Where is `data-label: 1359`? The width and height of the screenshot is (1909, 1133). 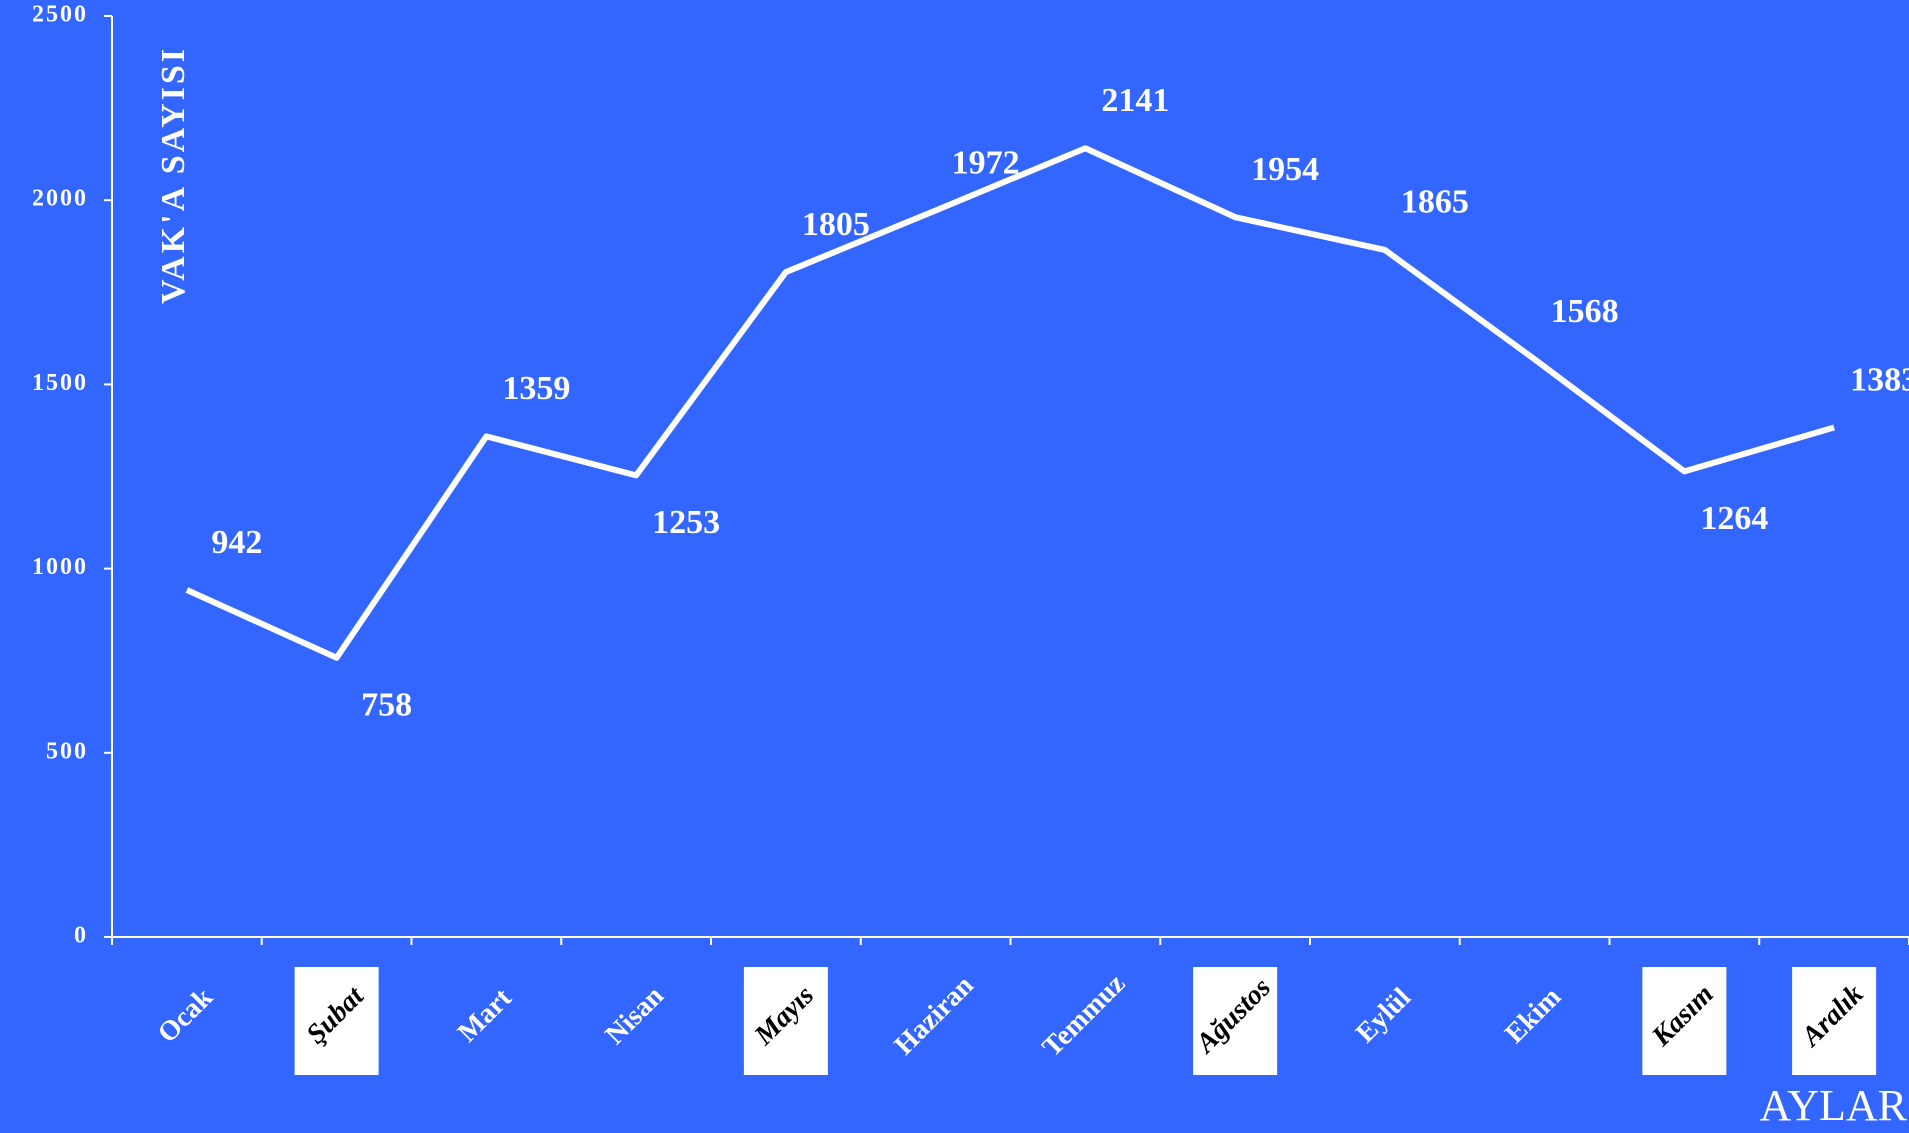
data-label: 1359 is located at coordinates (536, 388).